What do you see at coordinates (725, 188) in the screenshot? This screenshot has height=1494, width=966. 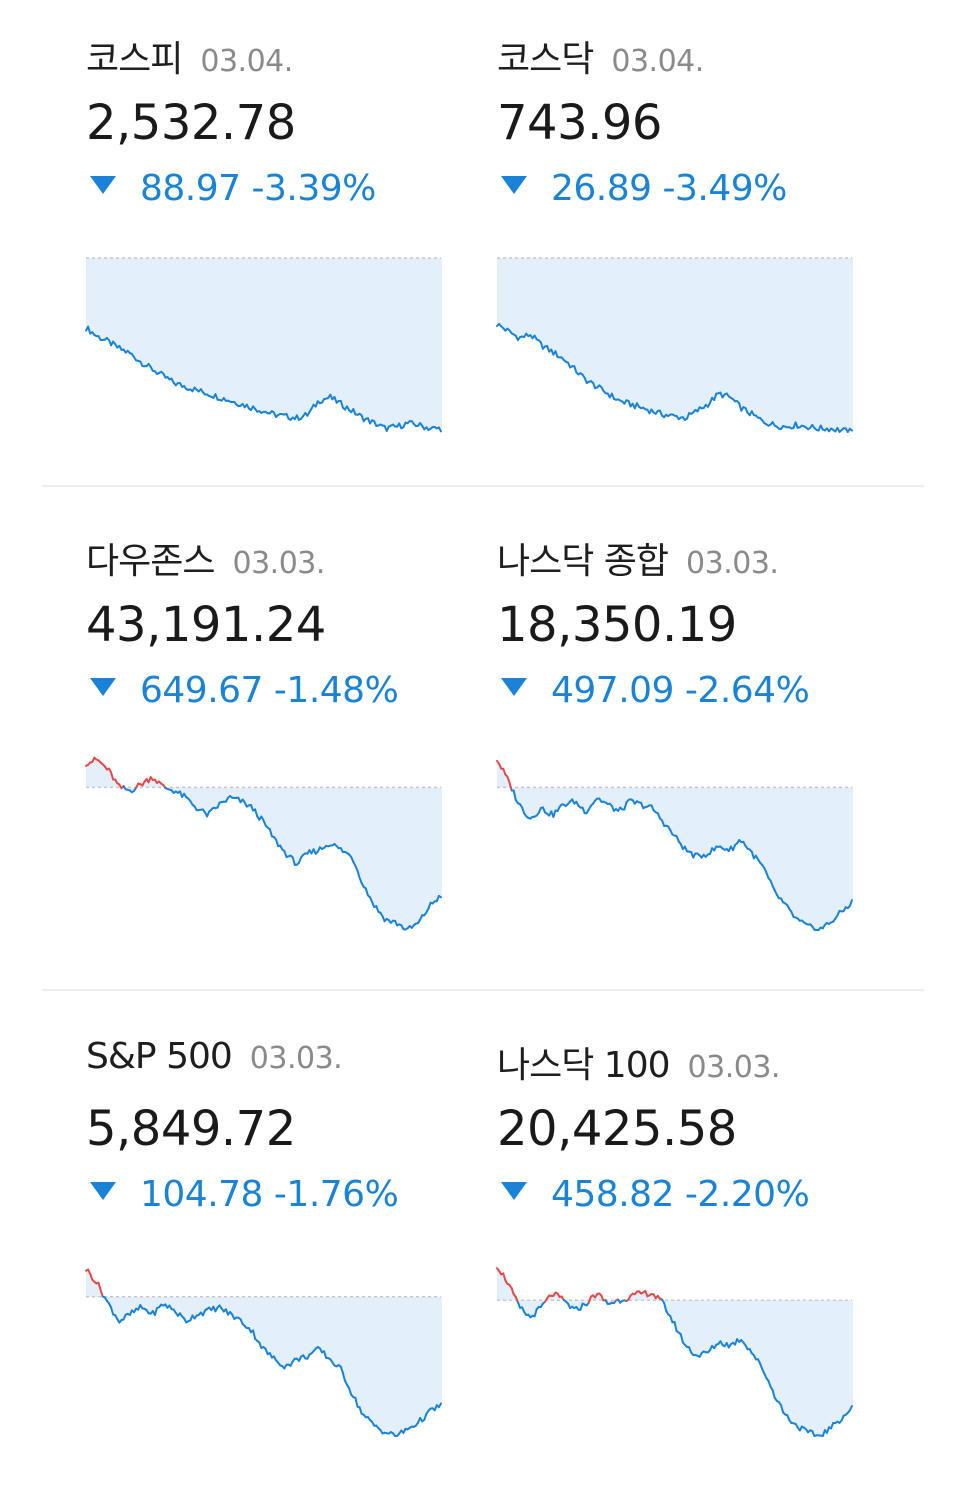 I see `change-percent: -3.49%` at bounding box center [725, 188].